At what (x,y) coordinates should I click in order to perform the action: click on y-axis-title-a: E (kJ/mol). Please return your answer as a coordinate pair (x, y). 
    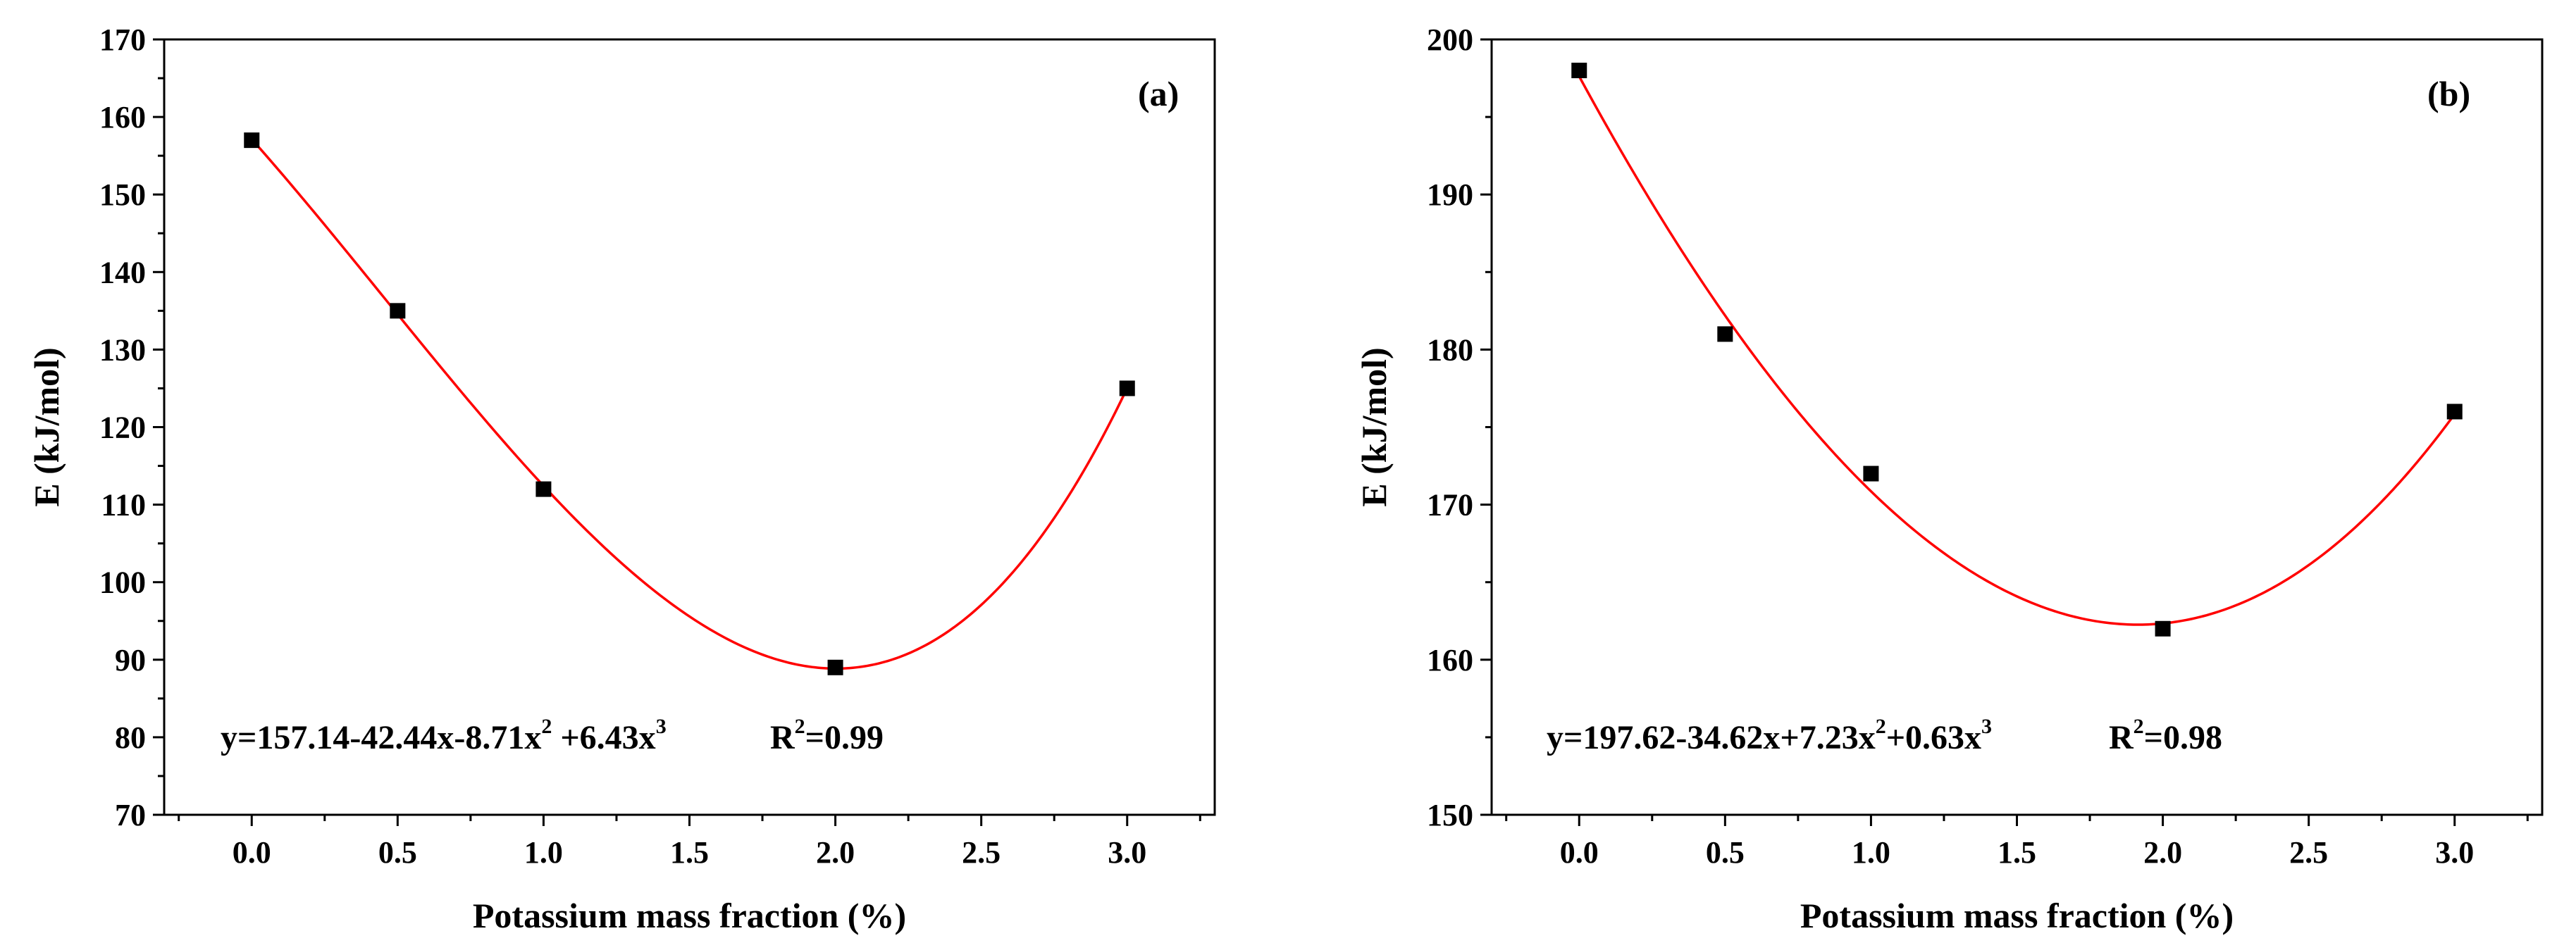
    Looking at the image, I should click on (46, 426).